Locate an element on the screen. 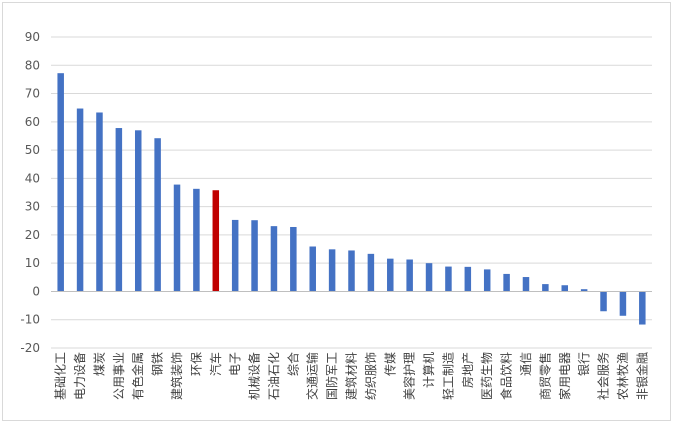 The image size is (675, 425). x-tick-label: 计算机 is located at coordinates (428, 370).